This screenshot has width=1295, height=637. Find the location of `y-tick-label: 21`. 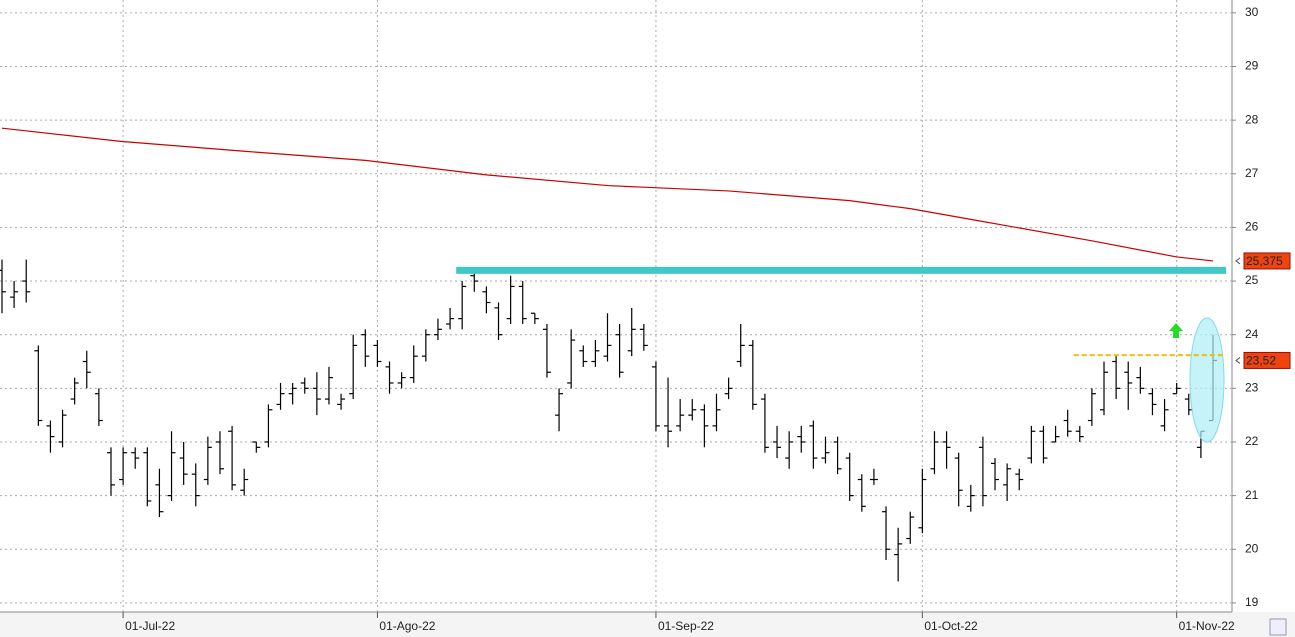

y-tick-label: 21 is located at coordinates (1252, 495).